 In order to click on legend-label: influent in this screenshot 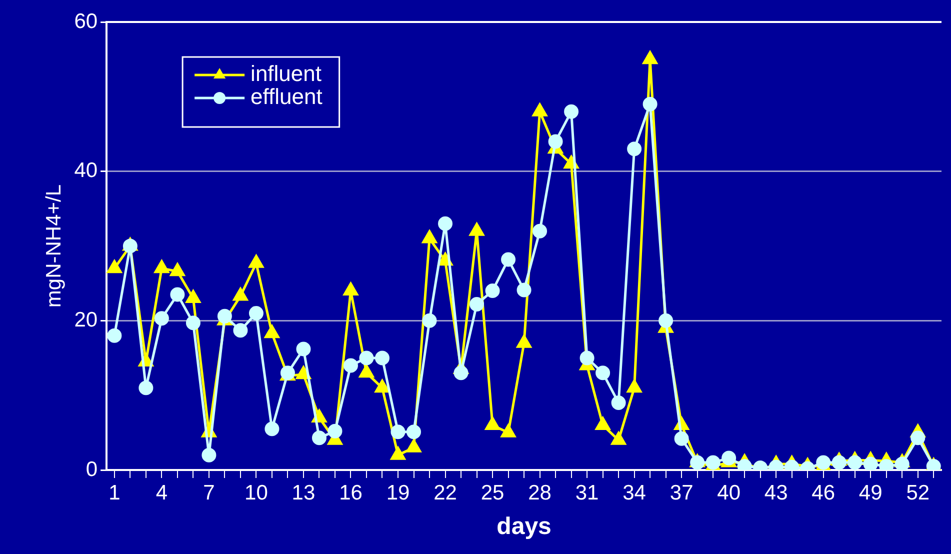, I will do `click(286, 73)`.